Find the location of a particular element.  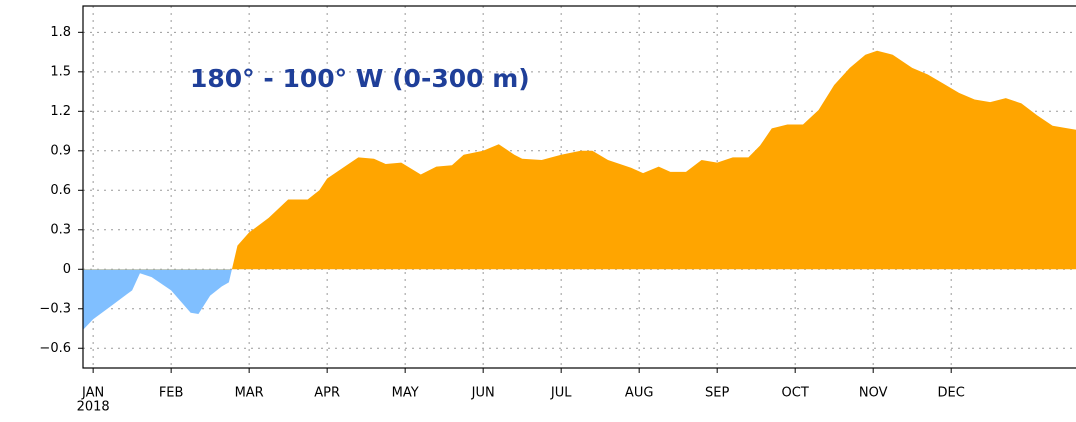

x-tick-label: NOV is located at coordinates (873, 393).